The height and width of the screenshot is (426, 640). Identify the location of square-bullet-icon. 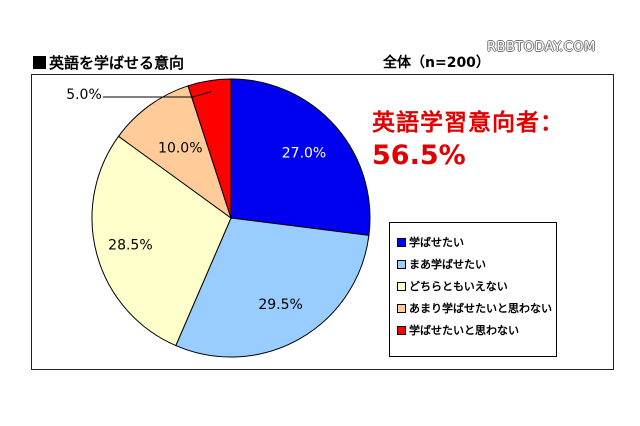
(39, 62).